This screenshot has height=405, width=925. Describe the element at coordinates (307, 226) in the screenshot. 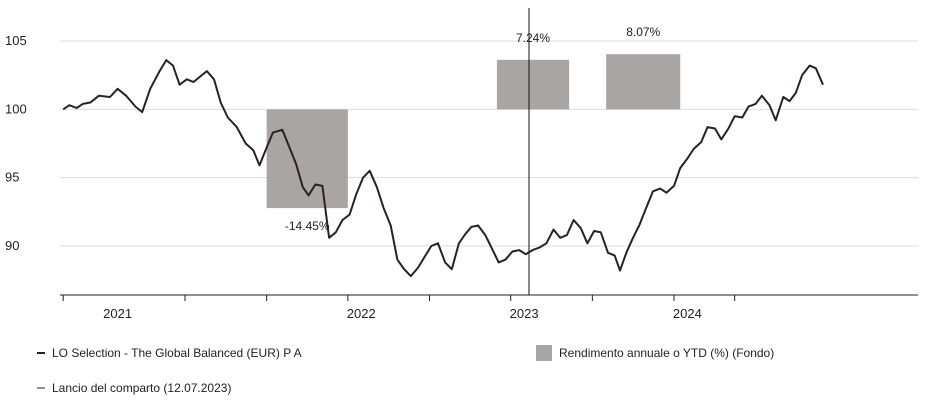

I see `bar-data-label: -14.45%` at that location.